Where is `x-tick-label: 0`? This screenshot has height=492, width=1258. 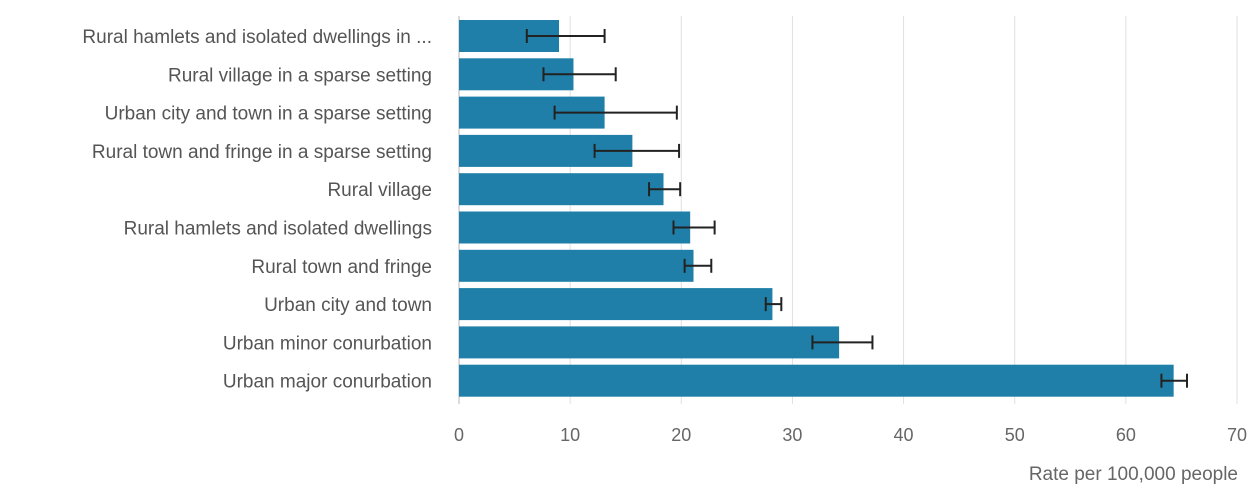 x-tick-label: 0 is located at coordinates (459, 435).